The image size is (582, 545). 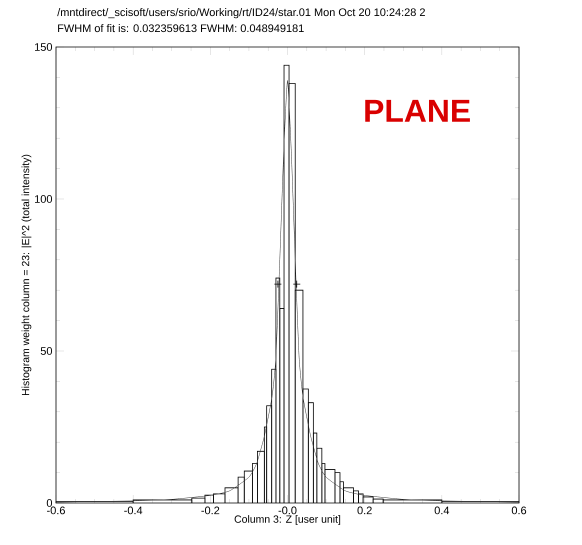 What do you see at coordinates (181, 28) in the screenshot?
I see `chart-subtitle: FWHM of fit is: 0.032359613 FWHM: 0.048949181` at bounding box center [181, 28].